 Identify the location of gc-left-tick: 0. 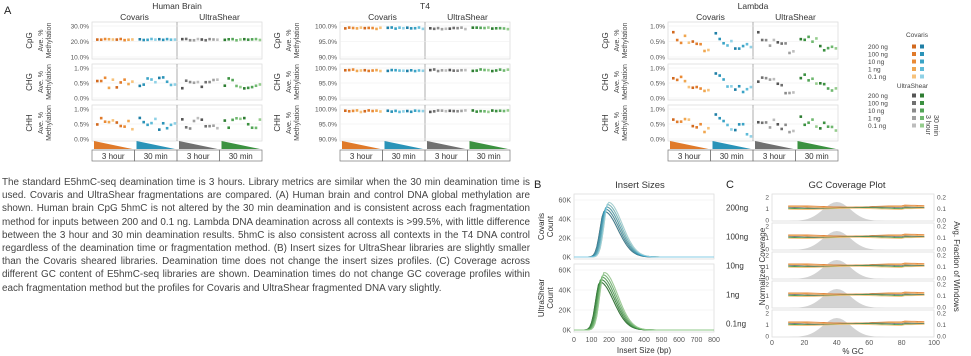
(767, 221).